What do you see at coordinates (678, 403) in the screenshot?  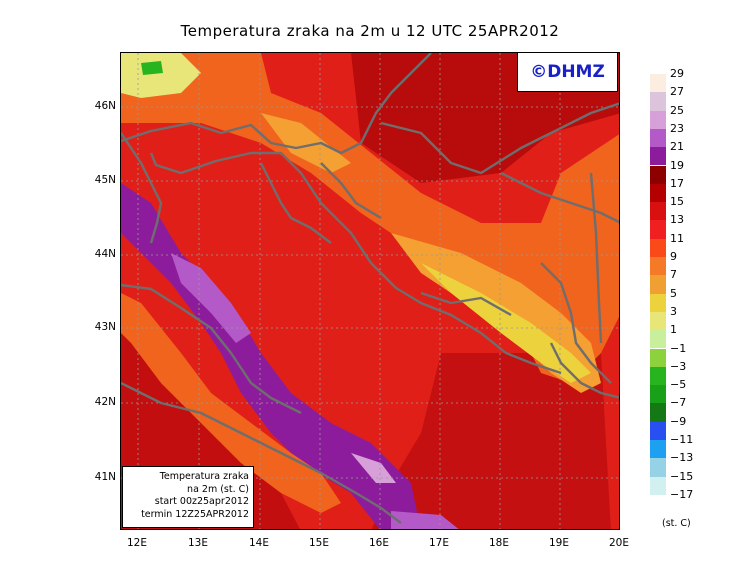 I see `legend-label: −7` at bounding box center [678, 403].